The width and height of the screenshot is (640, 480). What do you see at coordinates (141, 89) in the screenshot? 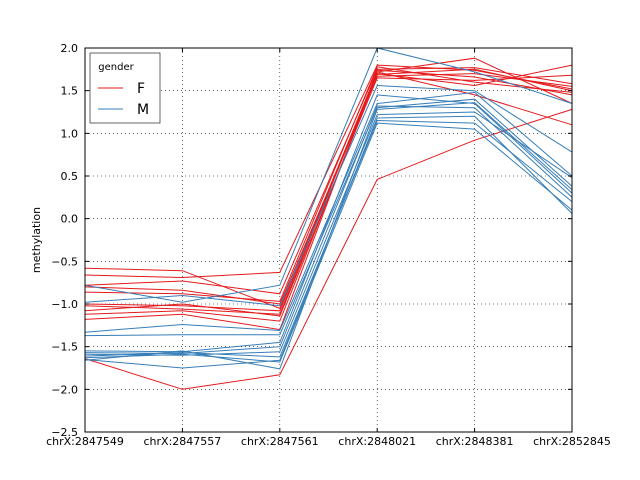
I see `legend-label-F: F` at bounding box center [141, 89].